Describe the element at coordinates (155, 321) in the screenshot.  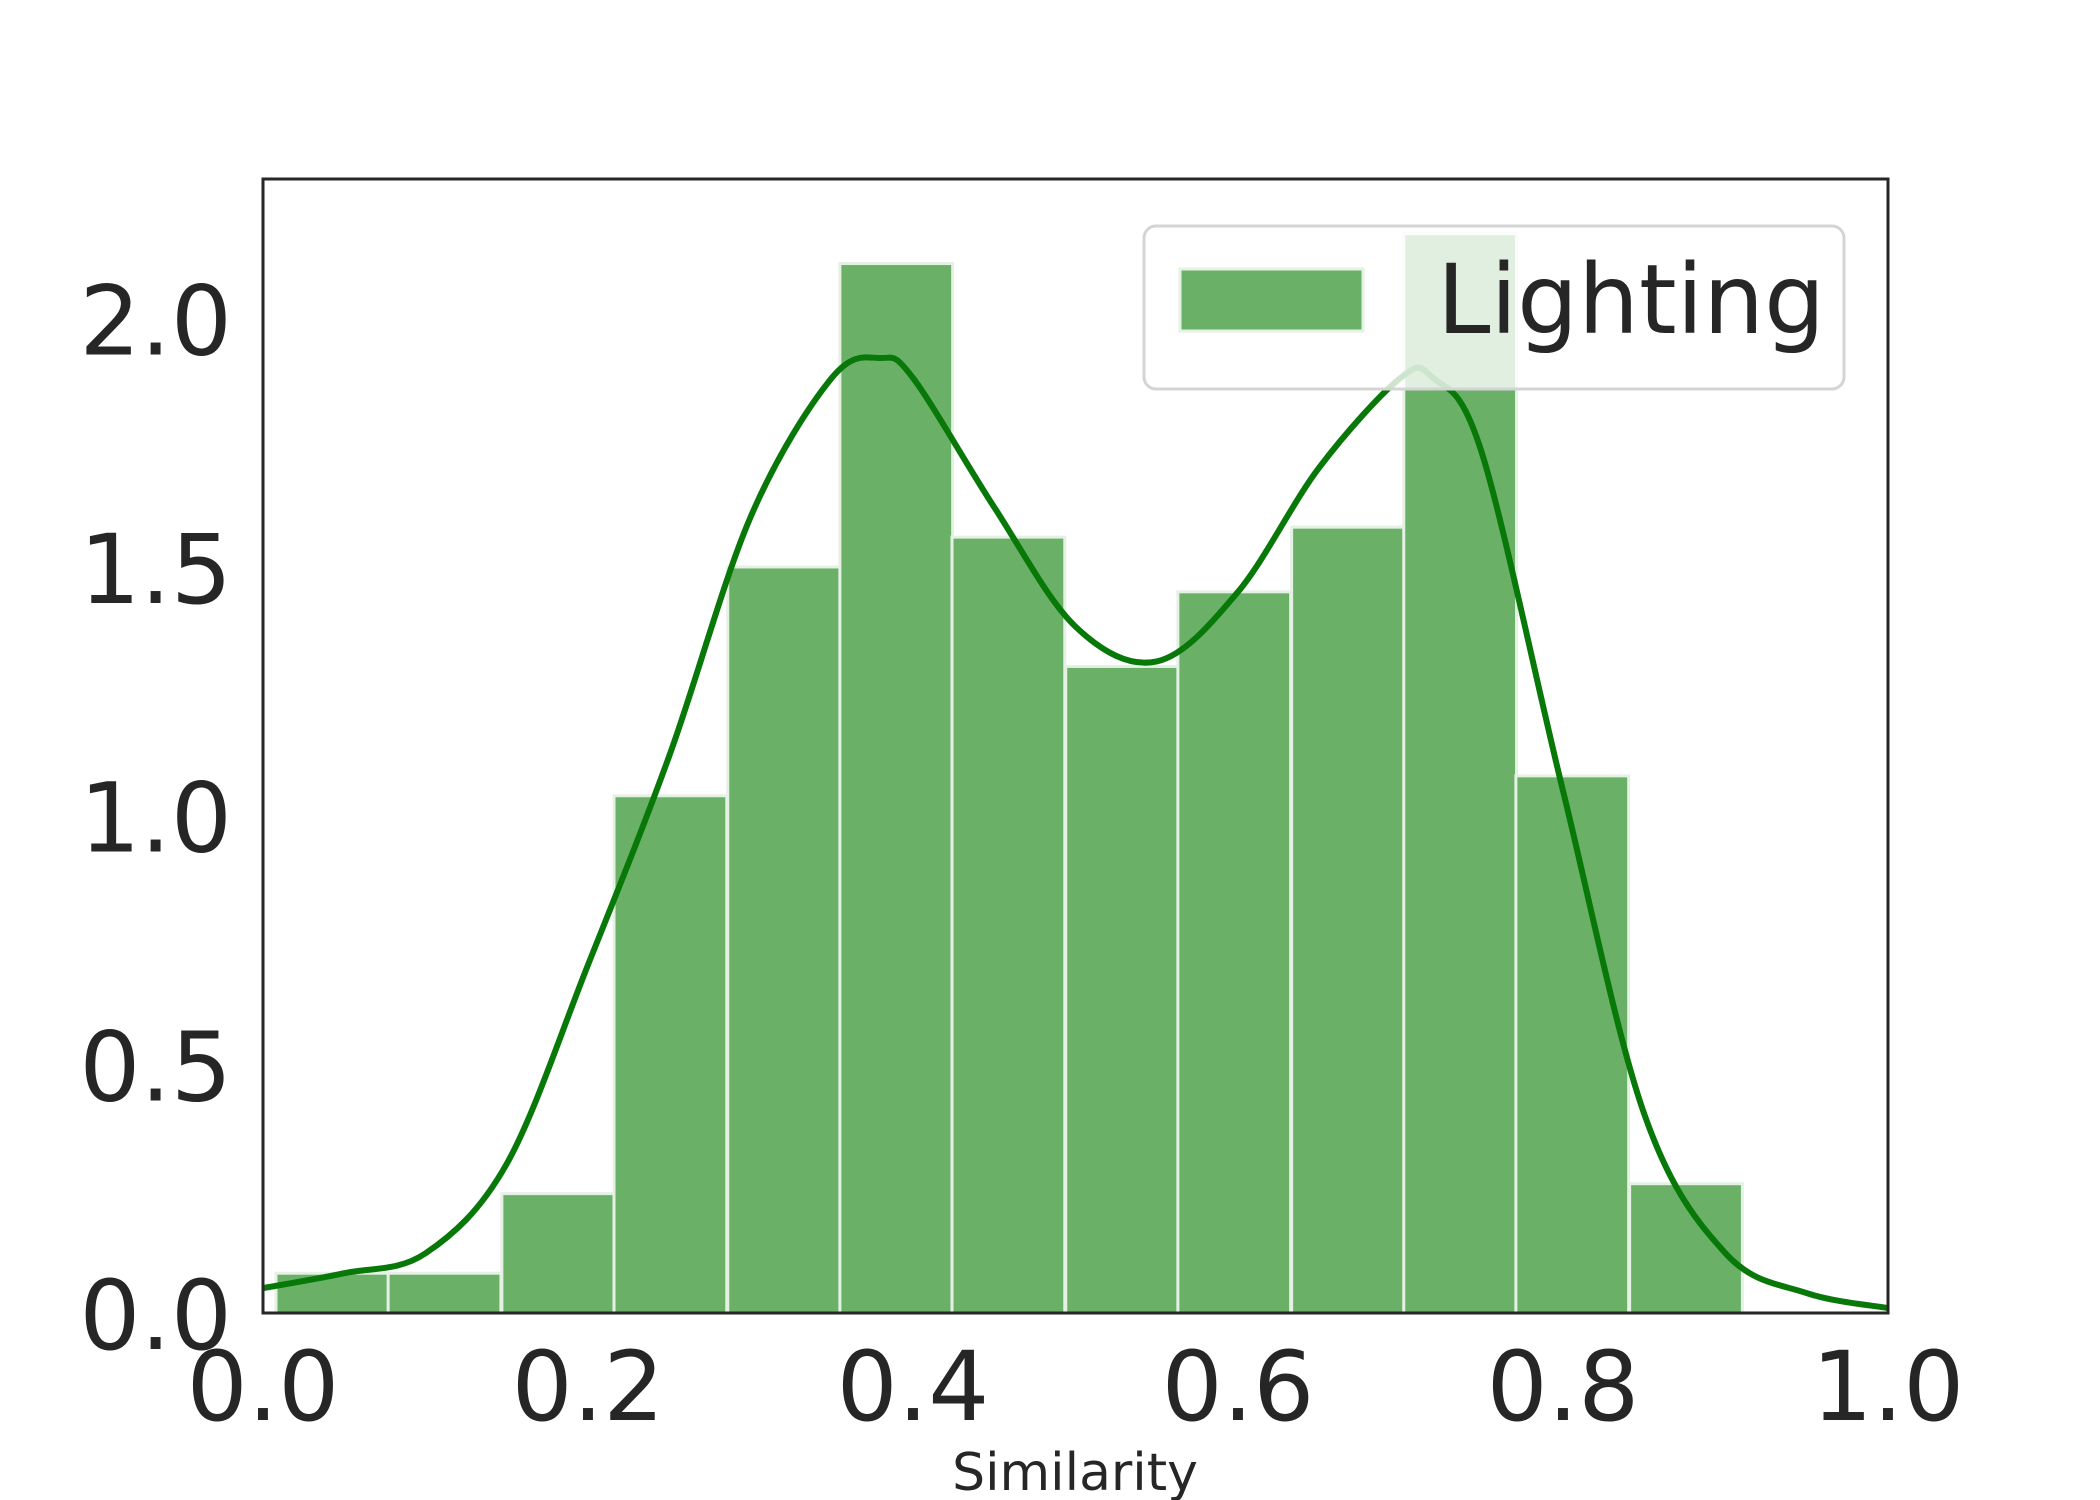
I see `y-tick-label-4: 2.0` at that location.